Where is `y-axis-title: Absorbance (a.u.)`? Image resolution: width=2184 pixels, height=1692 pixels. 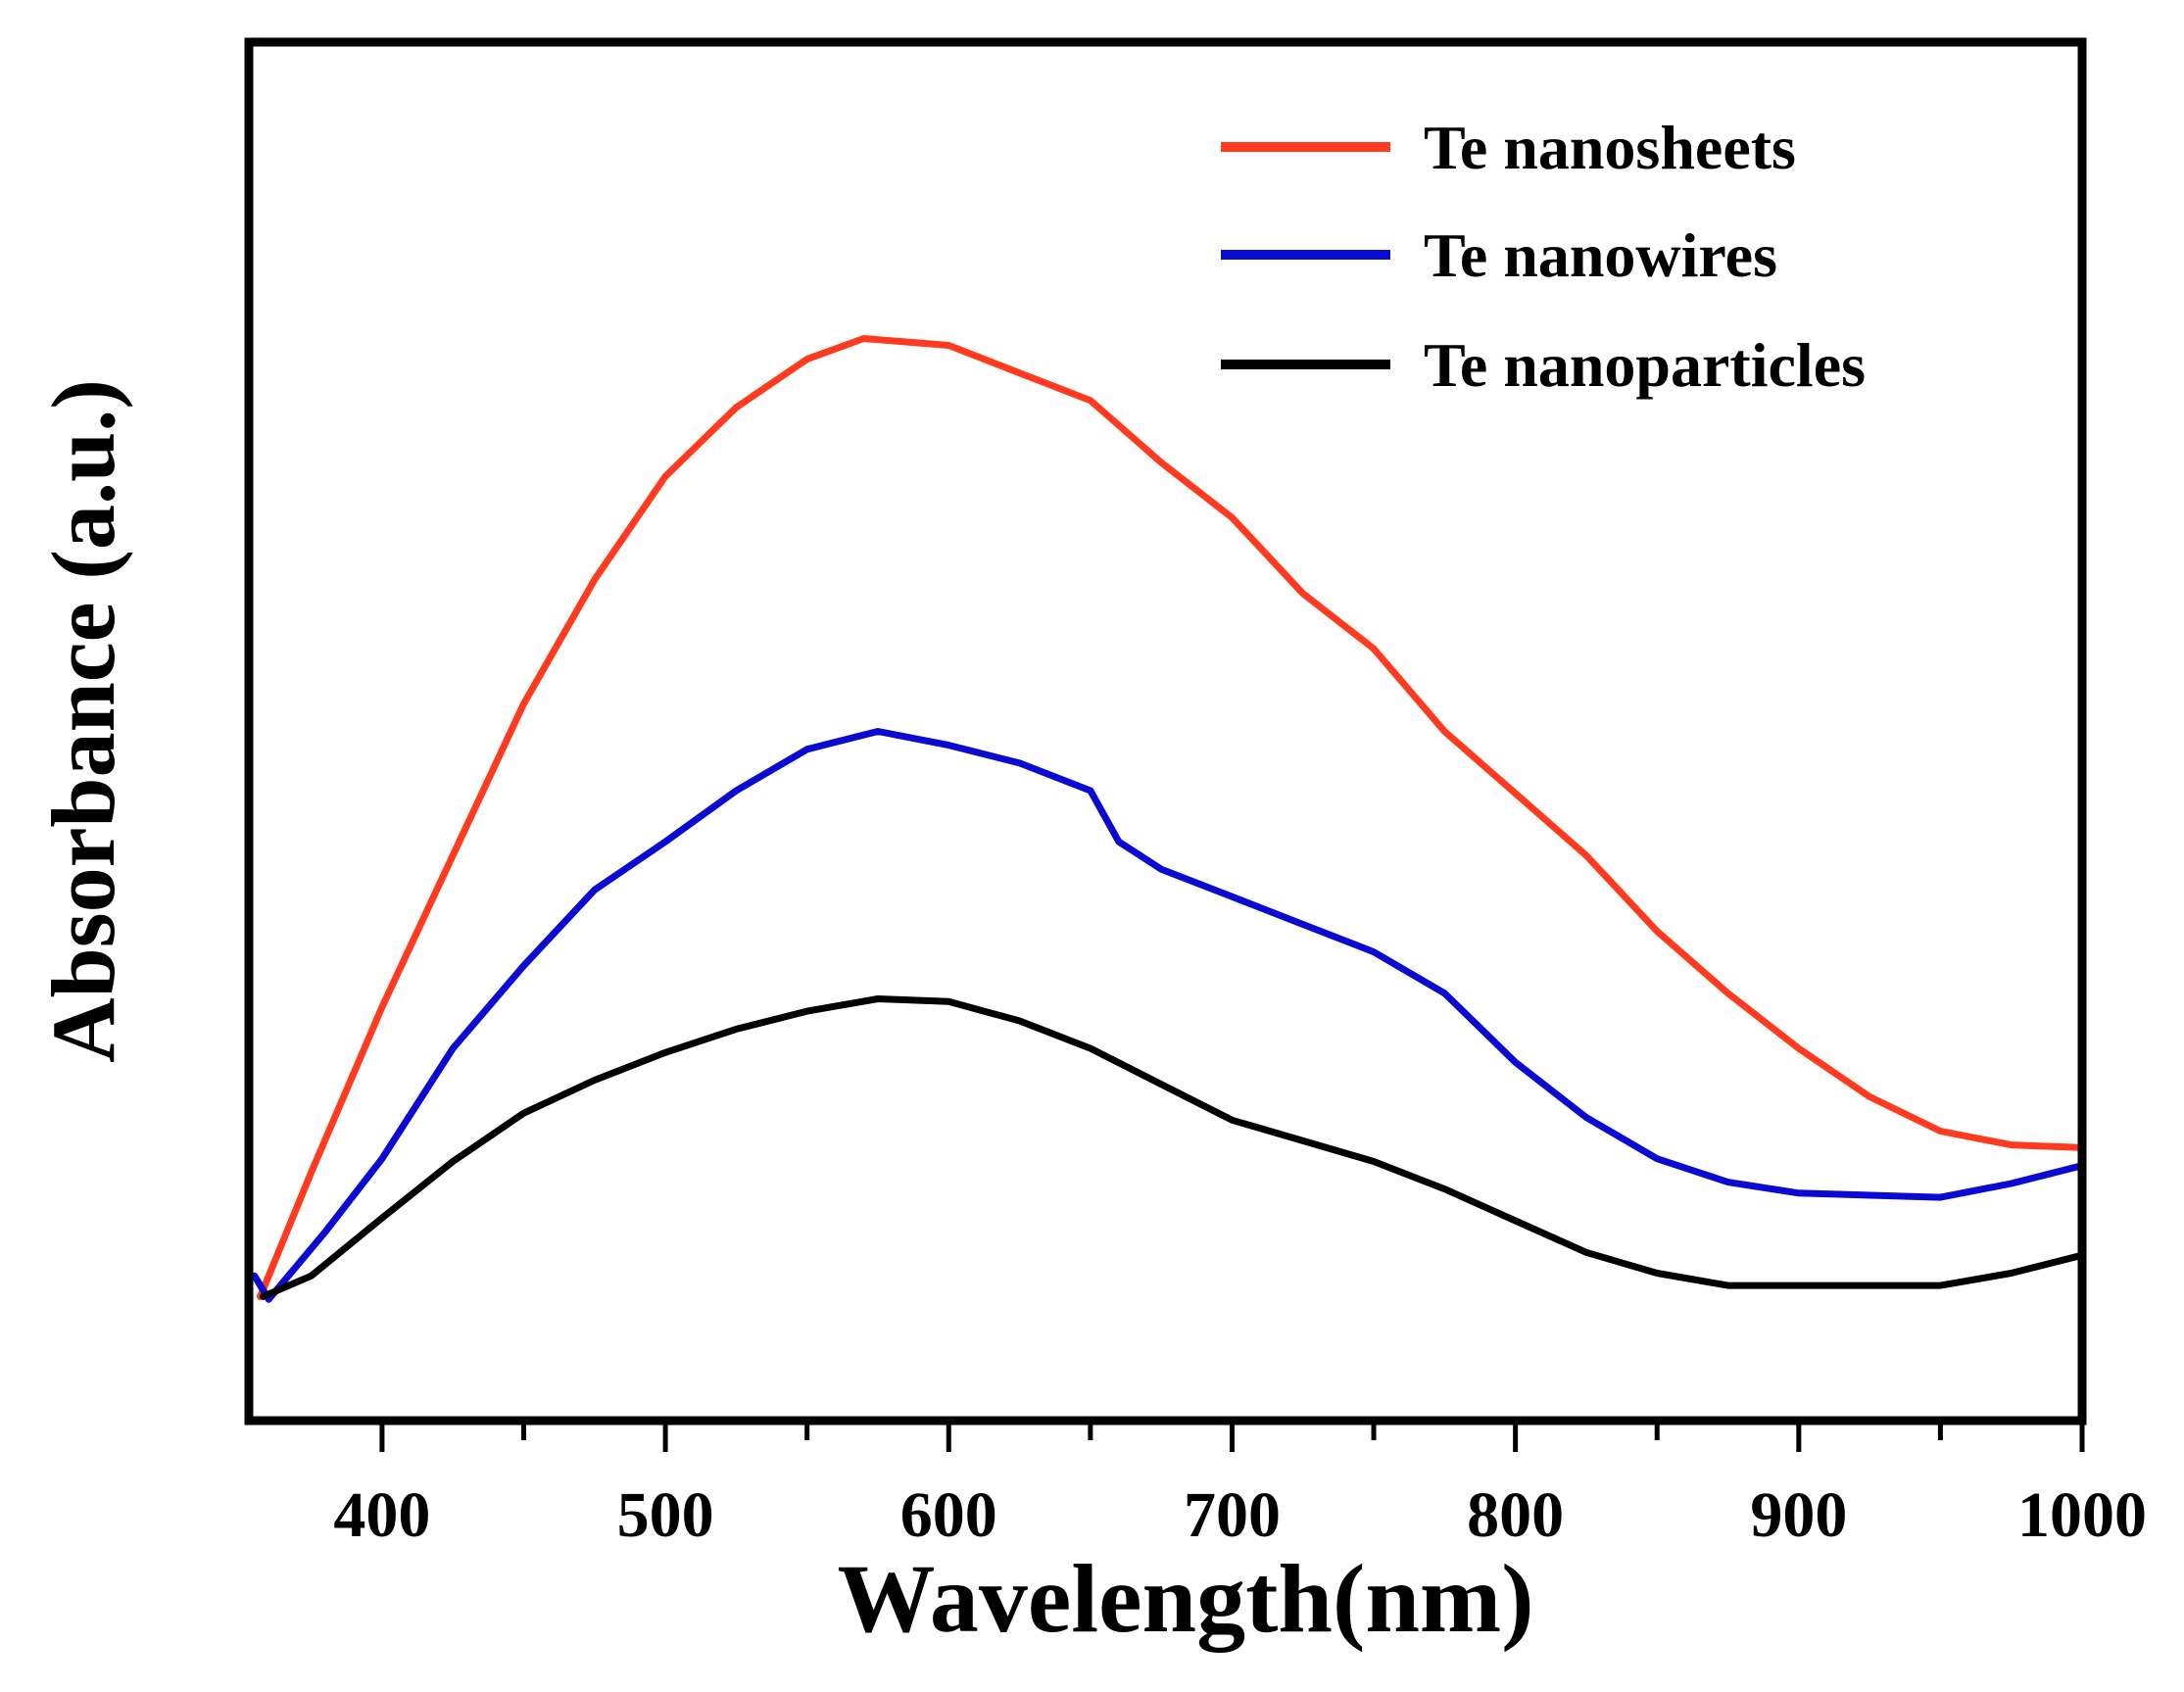 y-axis-title: Absorbance (a.u.) is located at coordinates (83, 721).